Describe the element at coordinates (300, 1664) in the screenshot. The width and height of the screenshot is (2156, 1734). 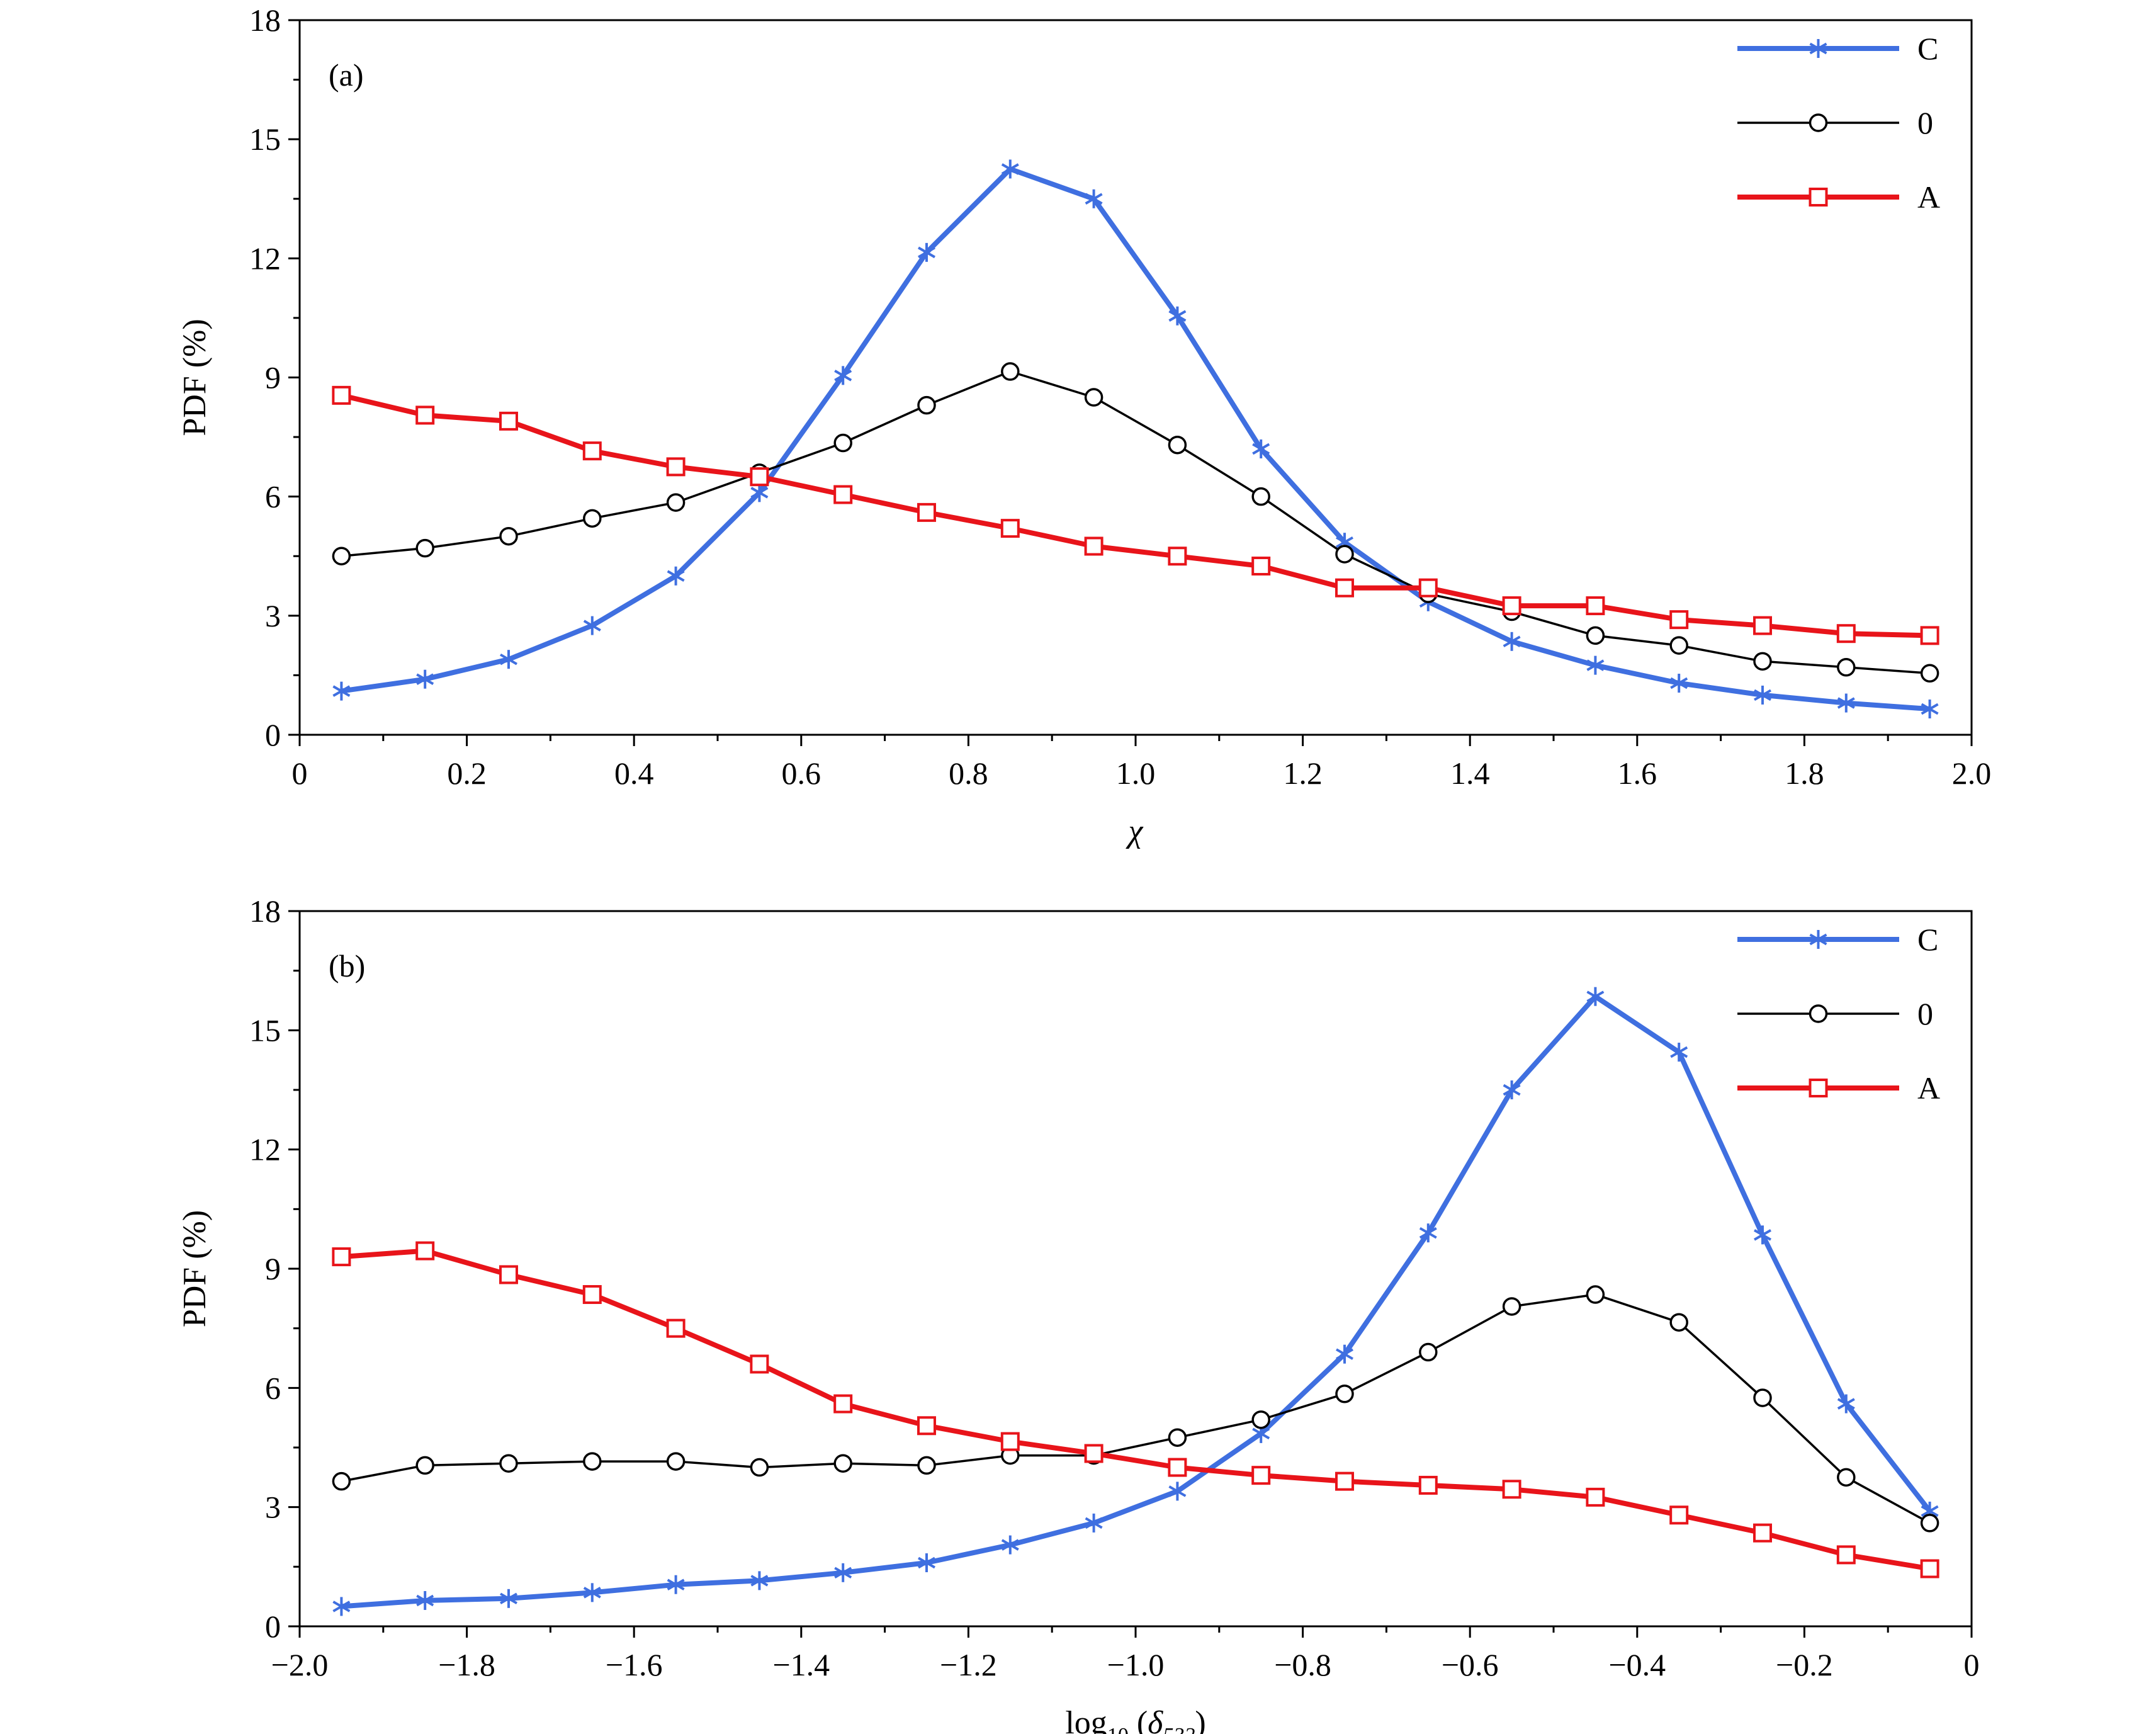
I see `x-tick-label: −2.0` at that location.